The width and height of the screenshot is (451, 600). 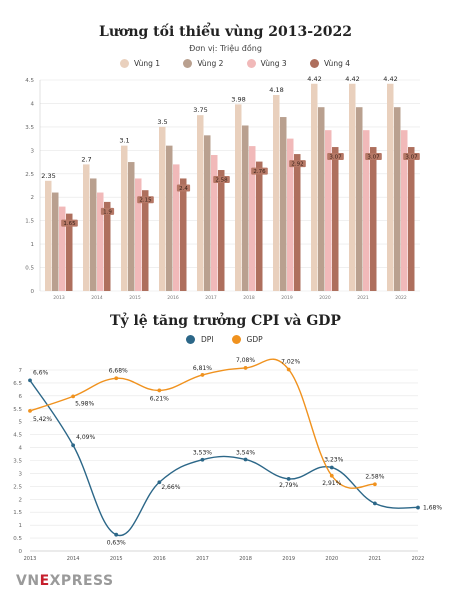 What do you see at coordinates (21, 474) in the screenshot?
I see `line-ytick-label: 3` at bounding box center [21, 474].